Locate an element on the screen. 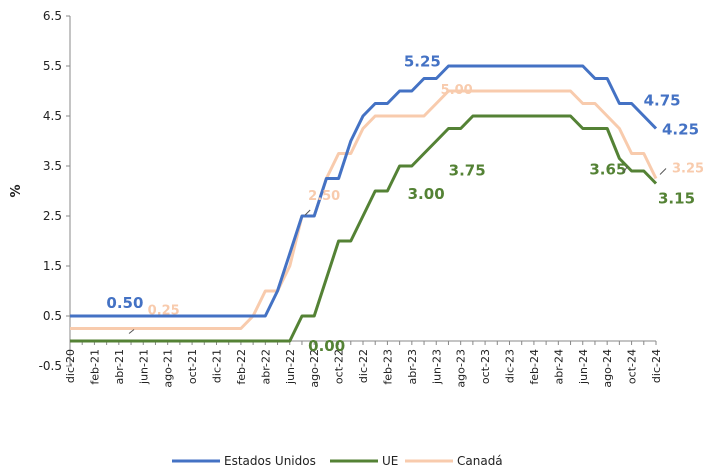 The image size is (703, 468). x-tick-label: dic-23 is located at coordinates (510, 366).